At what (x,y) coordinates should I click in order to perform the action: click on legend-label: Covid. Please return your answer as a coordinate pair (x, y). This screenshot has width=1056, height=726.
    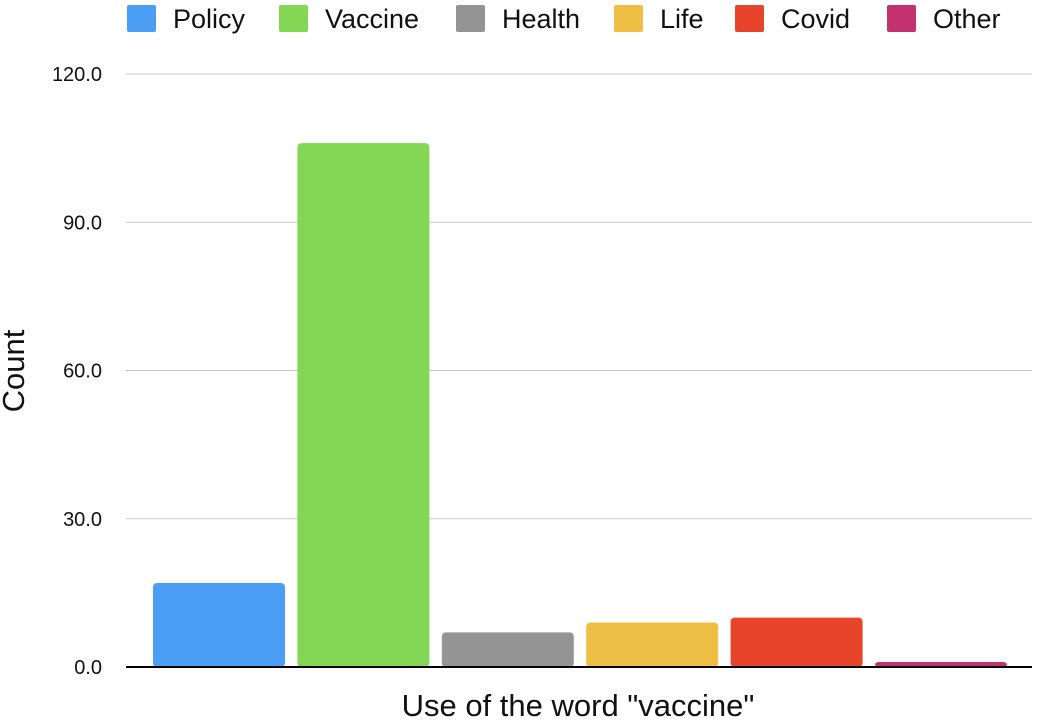
    Looking at the image, I should click on (815, 19).